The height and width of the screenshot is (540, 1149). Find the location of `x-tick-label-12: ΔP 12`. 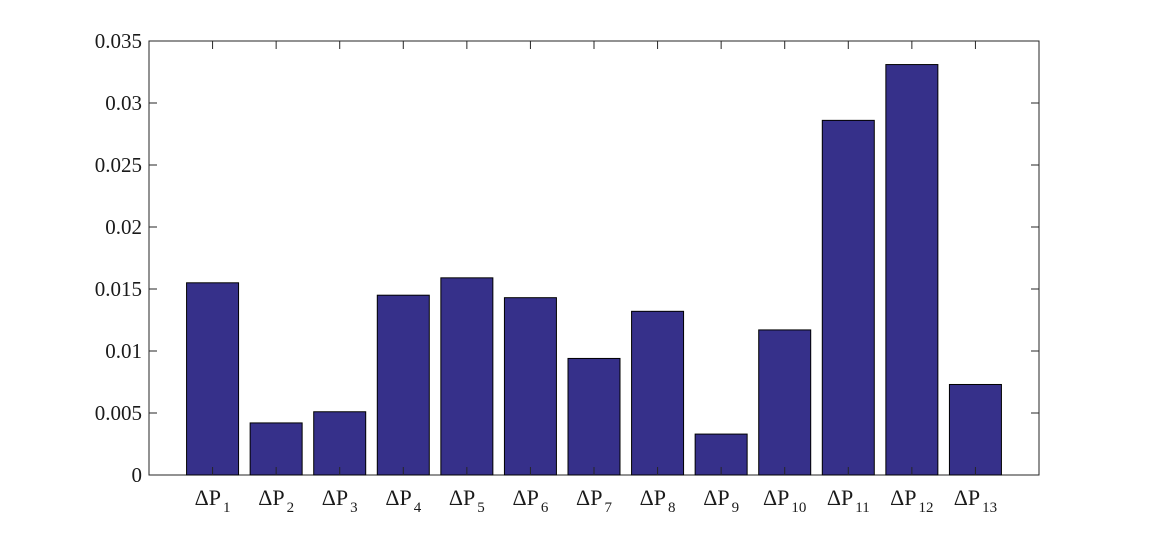

x-tick-label-12: ΔP 12 is located at coordinates (911, 500).